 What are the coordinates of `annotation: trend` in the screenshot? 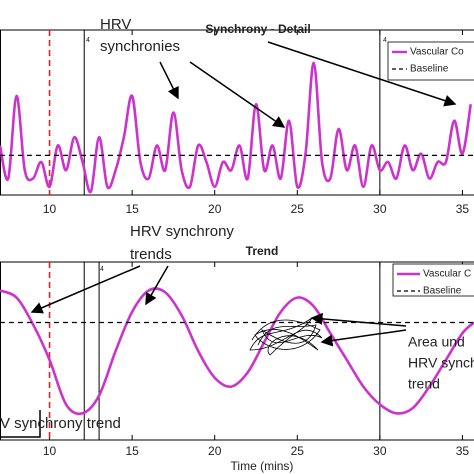 It's located at (424, 384).